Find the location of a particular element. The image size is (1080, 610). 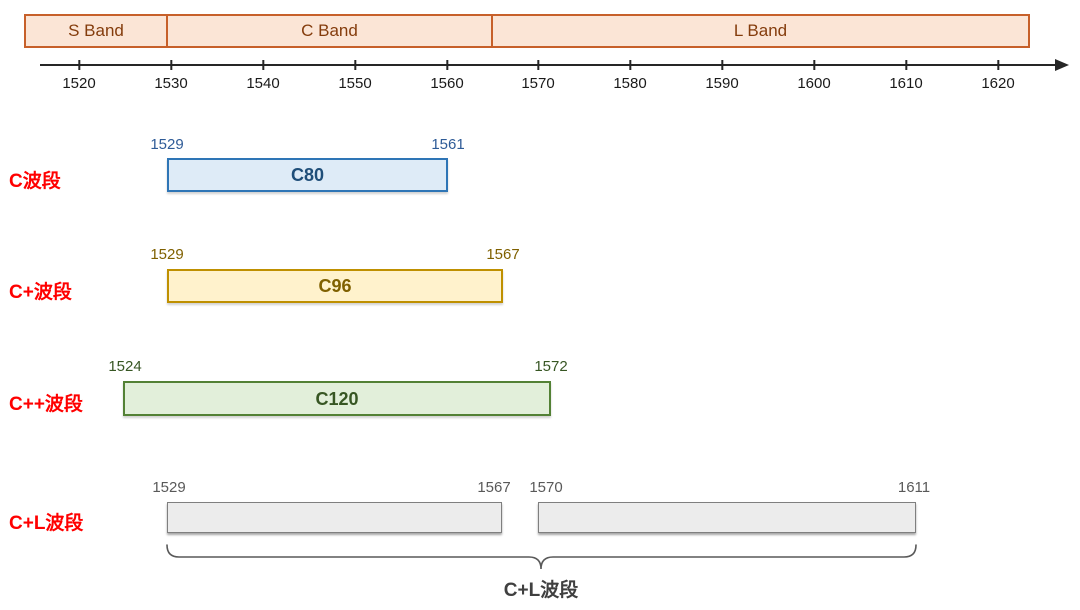

axis-tick-1530: 1530 is located at coordinates (171, 76).